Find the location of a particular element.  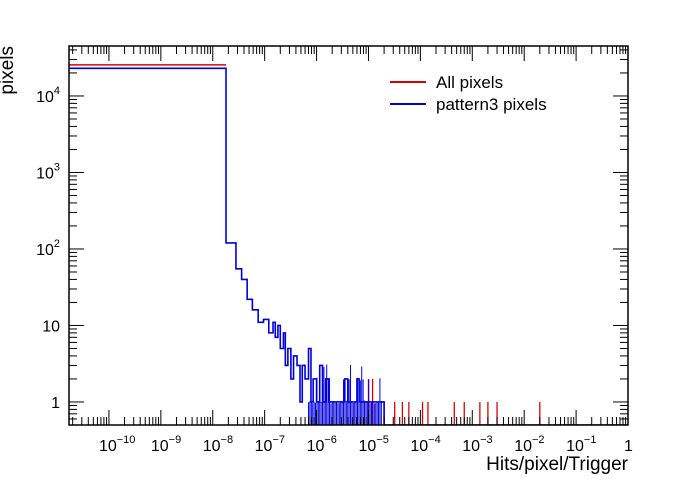

y-axis-title: pixels is located at coordinates (9, 70).